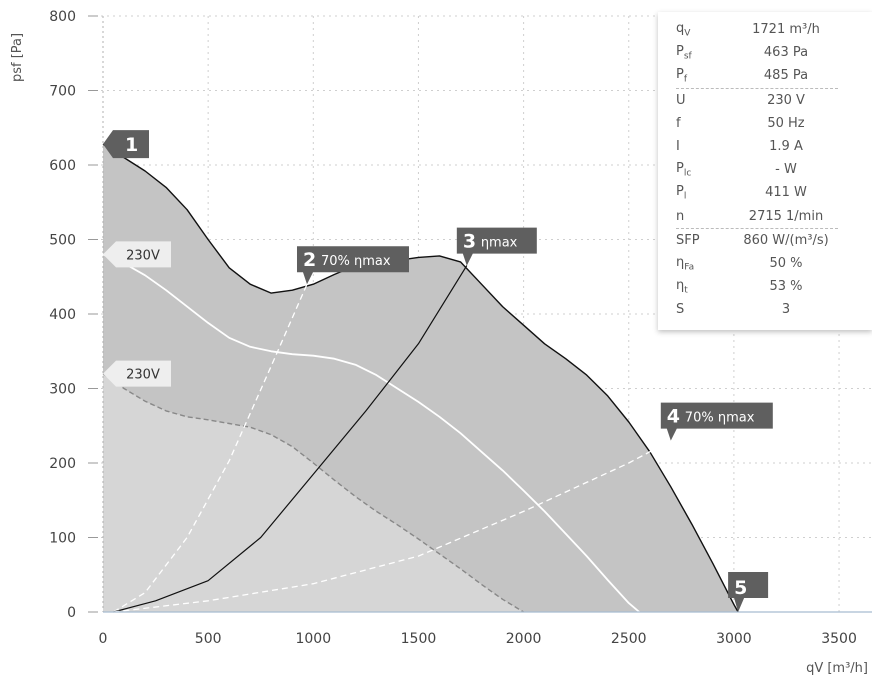  What do you see at coordinates (786, 123) in the screenshot?
I see `info-value: 50 Hz` at bounding box center [786, 123].